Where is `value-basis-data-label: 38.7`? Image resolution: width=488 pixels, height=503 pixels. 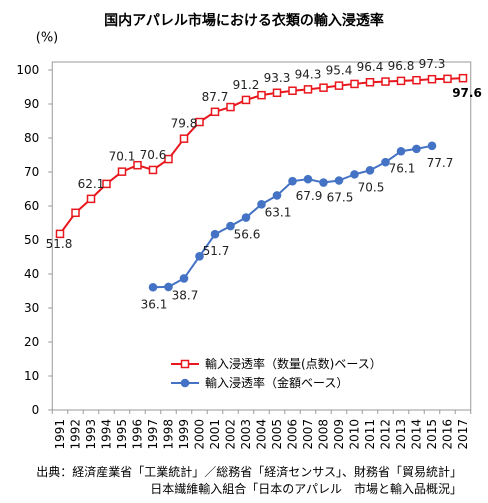
value-basis-data-label: 38.7 is located at coordinates (185, 295).